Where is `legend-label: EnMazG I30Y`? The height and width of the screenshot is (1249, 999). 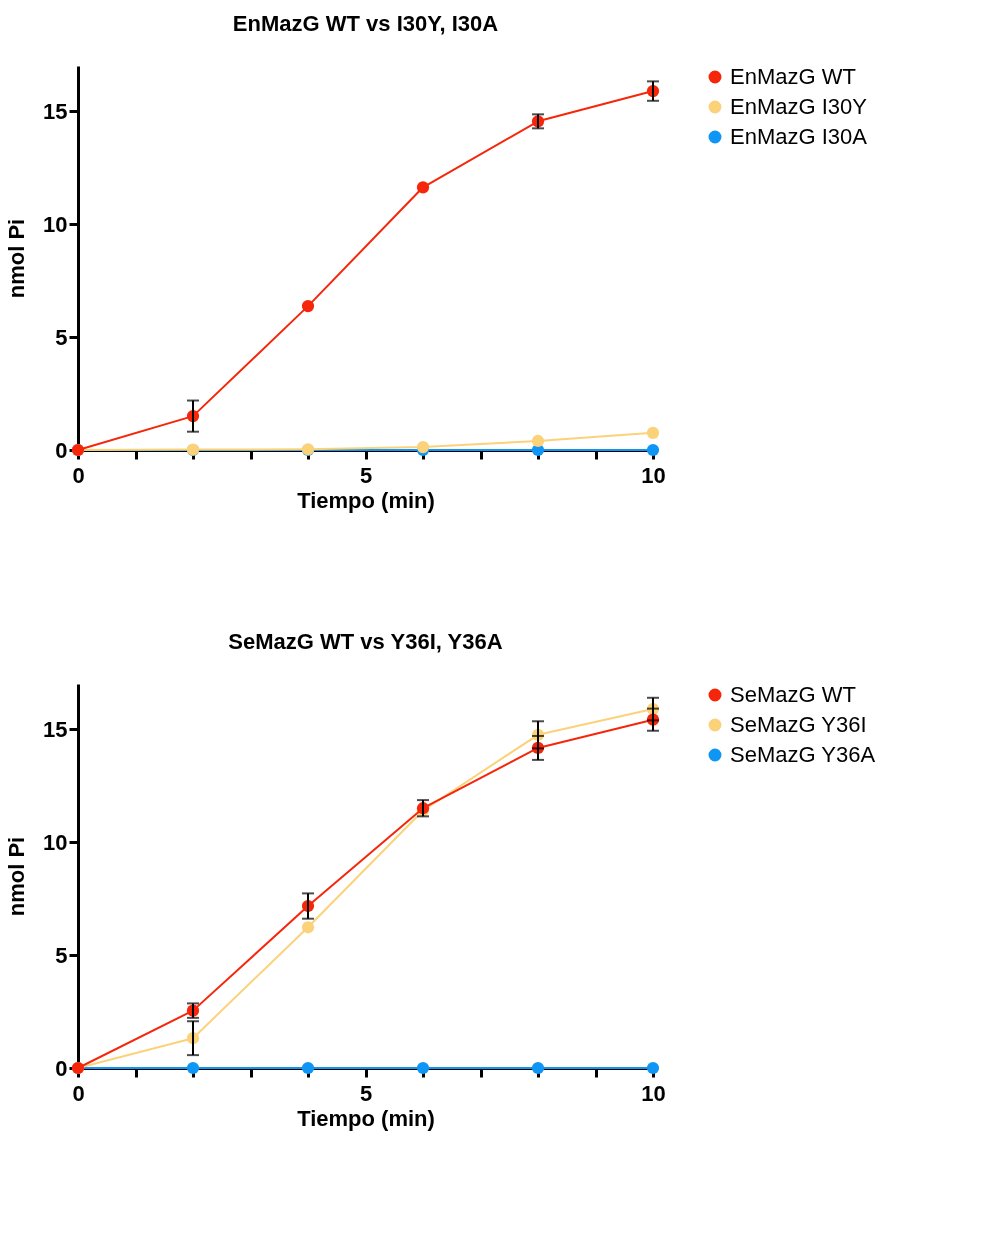
legend-label: EnMazG I30Y is located at coordinates (799, 106).